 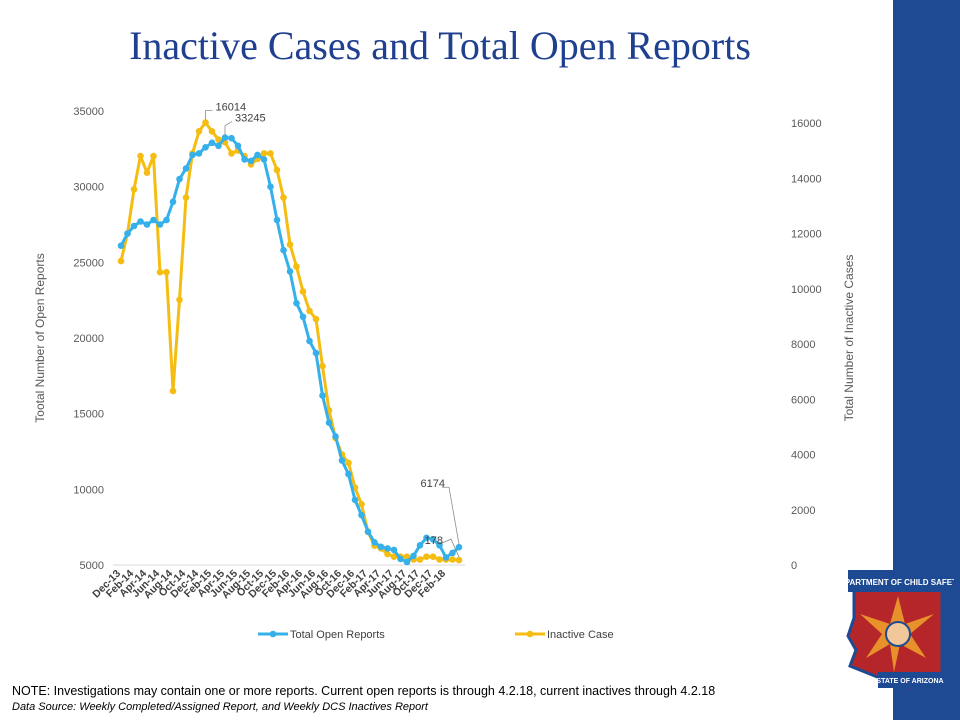 I want to click on y-right-tick-label: 14000, so click(x=806, y=179).